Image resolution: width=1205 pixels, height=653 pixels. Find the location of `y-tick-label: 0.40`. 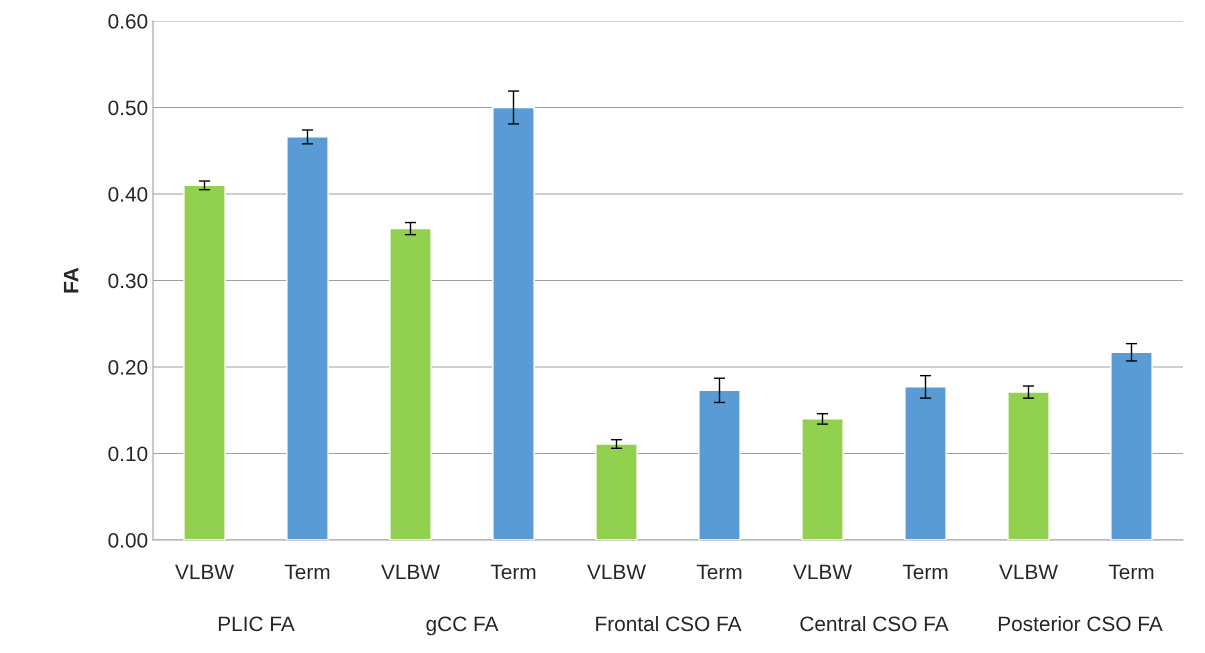

y-tick-label: 0.40 is located at coordinates (128, 194).